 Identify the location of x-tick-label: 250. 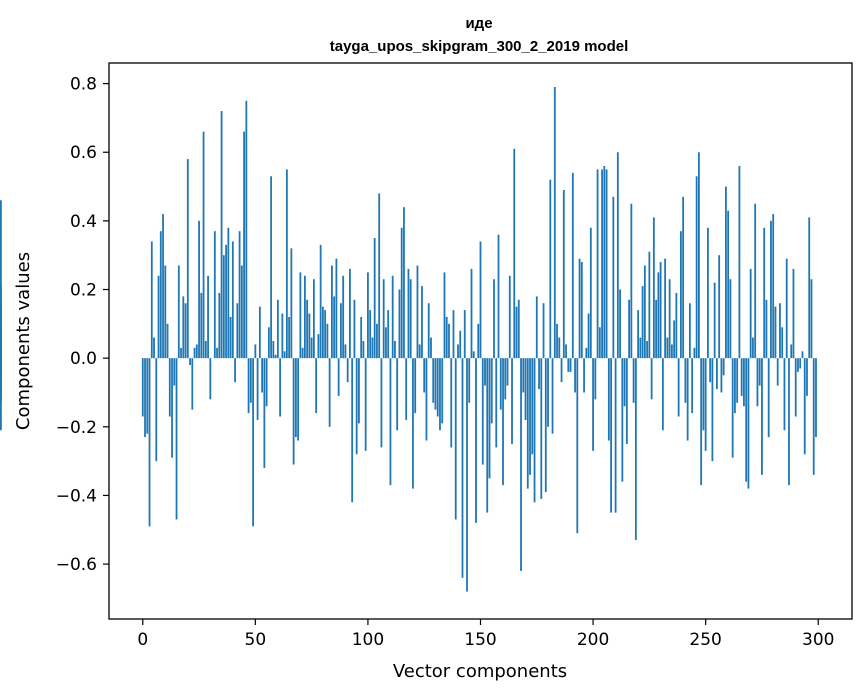
(705, 640).